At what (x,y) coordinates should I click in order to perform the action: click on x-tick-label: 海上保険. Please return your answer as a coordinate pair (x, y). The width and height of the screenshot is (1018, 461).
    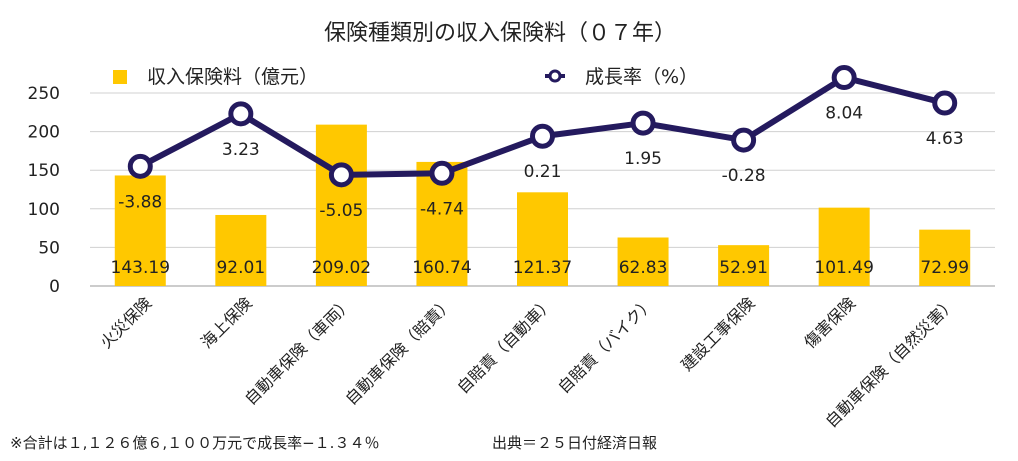
    Looking at the image, I should click on (226, 322).